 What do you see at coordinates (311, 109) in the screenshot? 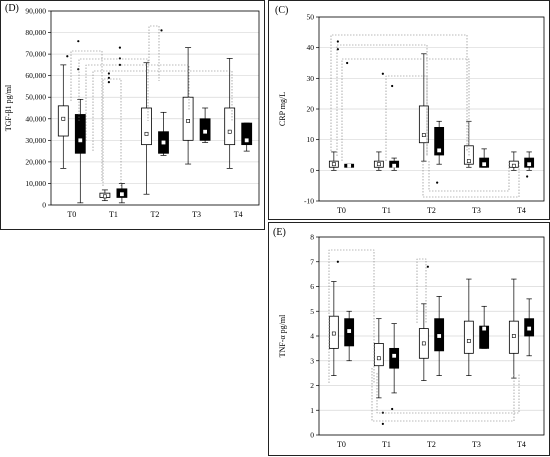
I see `y-tick-label: 20` at bounding box center [311, 109].